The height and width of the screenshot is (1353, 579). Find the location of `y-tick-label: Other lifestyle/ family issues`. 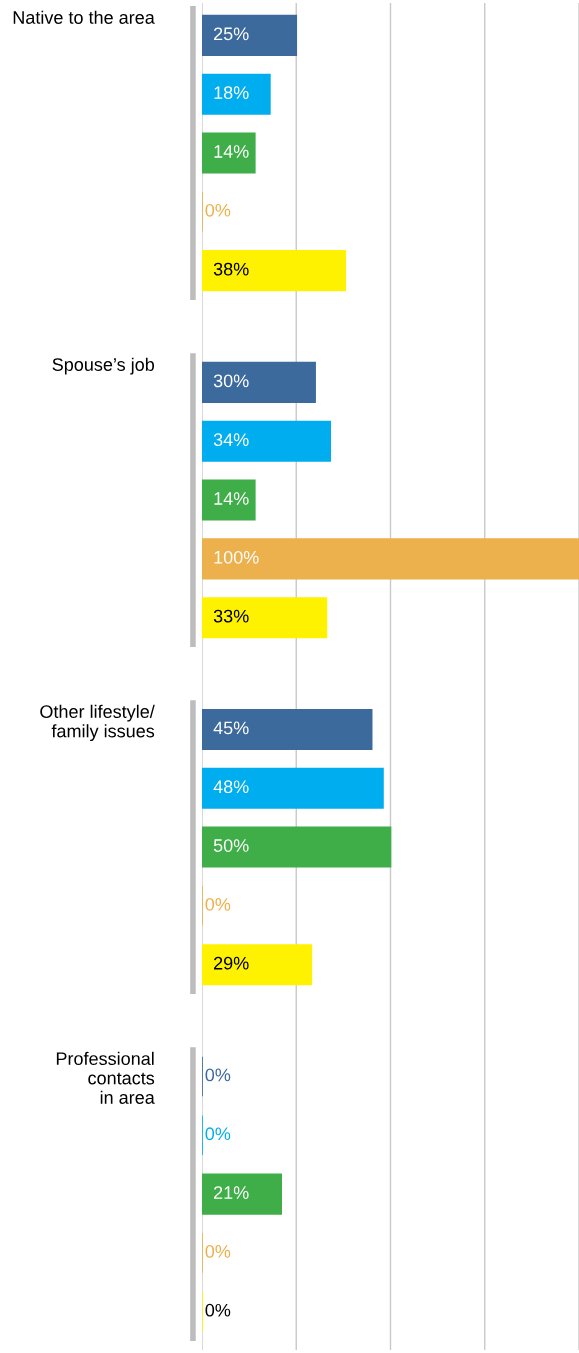

y-tick-label: Other lifestyle/ family issues is located at coordinates (97, 723).